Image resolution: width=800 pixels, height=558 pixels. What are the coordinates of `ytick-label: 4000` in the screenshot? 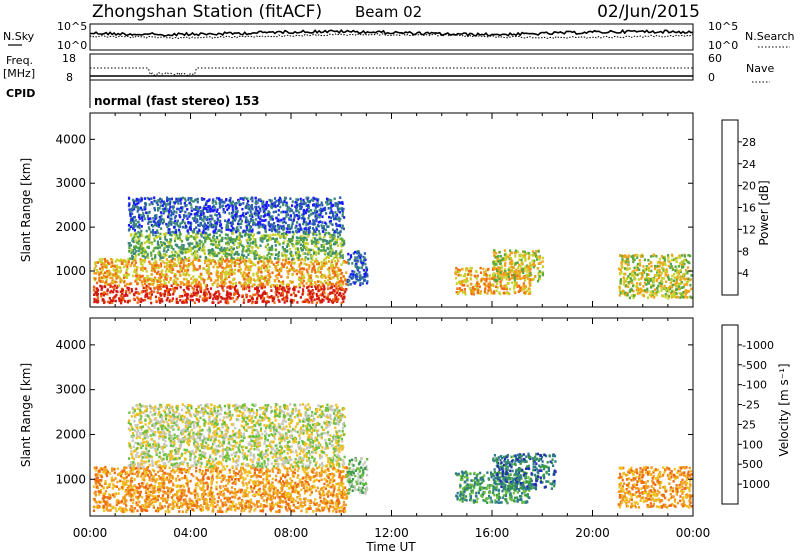 It's located at (70, 139).